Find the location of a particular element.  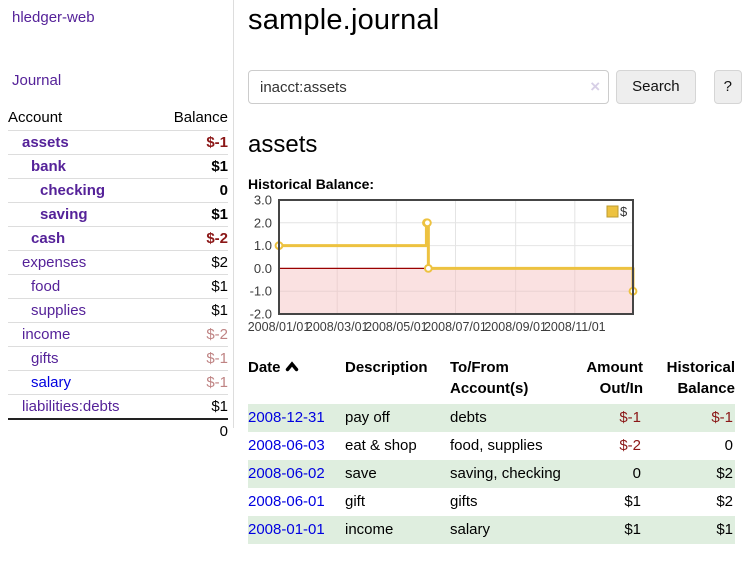

search-form: × Search ? is located at coordinates (495, 87).